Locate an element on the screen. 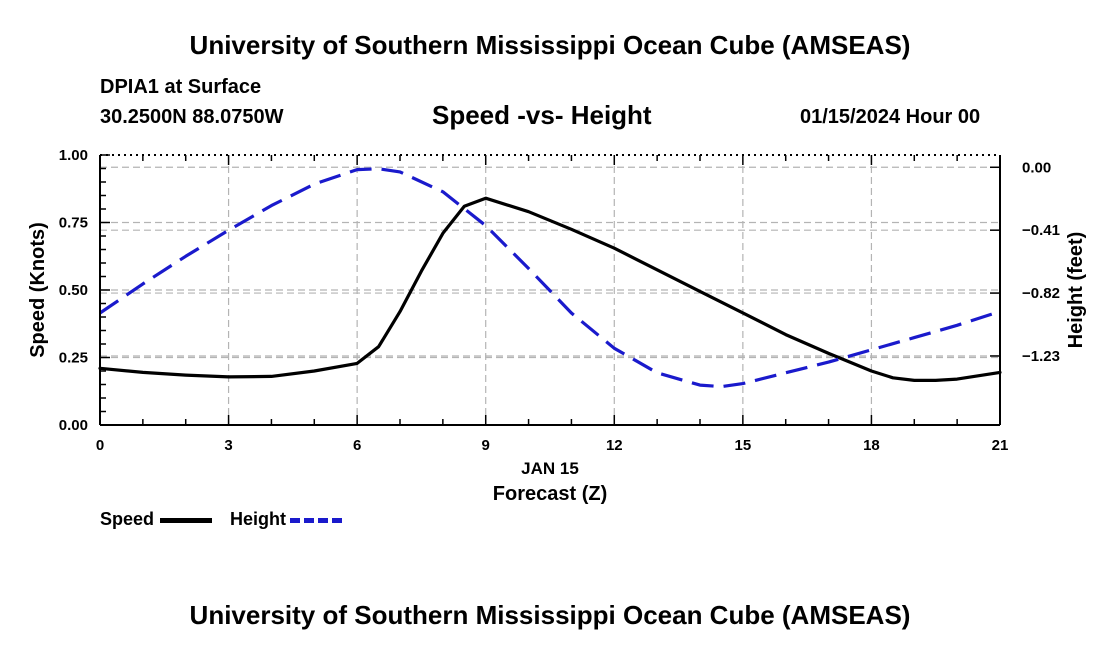  y-left-tick-label: 0.25 is located at coordinates (73, 358).